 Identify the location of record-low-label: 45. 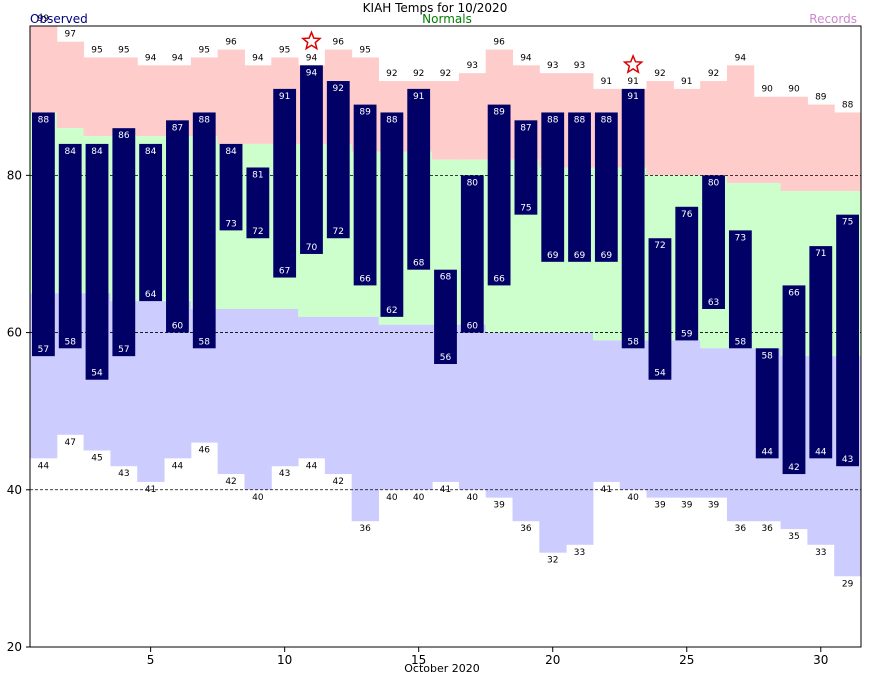
(96, 458).